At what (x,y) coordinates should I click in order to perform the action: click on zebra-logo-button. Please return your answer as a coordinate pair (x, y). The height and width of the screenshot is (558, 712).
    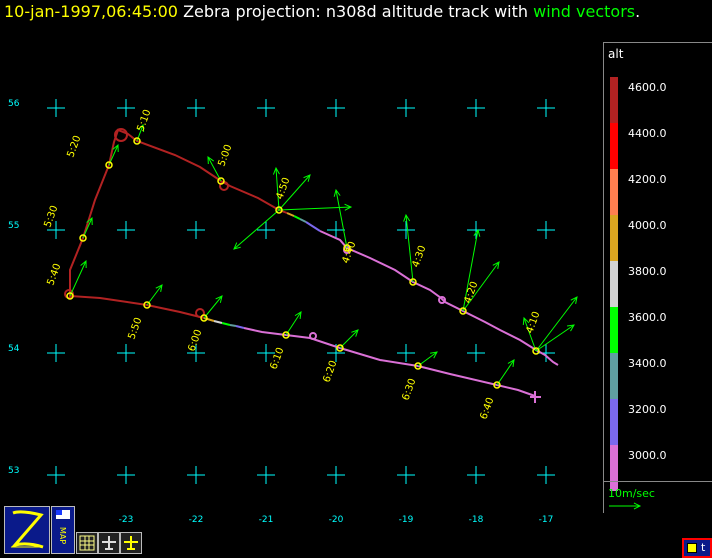
    Looking at the image, I should click on (27, 530).